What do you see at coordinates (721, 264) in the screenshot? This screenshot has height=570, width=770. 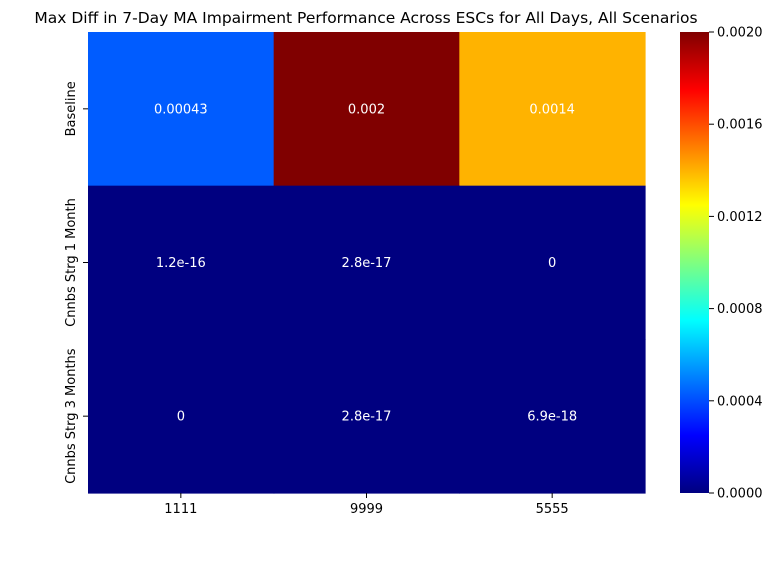 I see `colorbar: 0.0000 0.0004 0.0008 0.0012 0.0016 0.0020` at bounding box center [721, 264].